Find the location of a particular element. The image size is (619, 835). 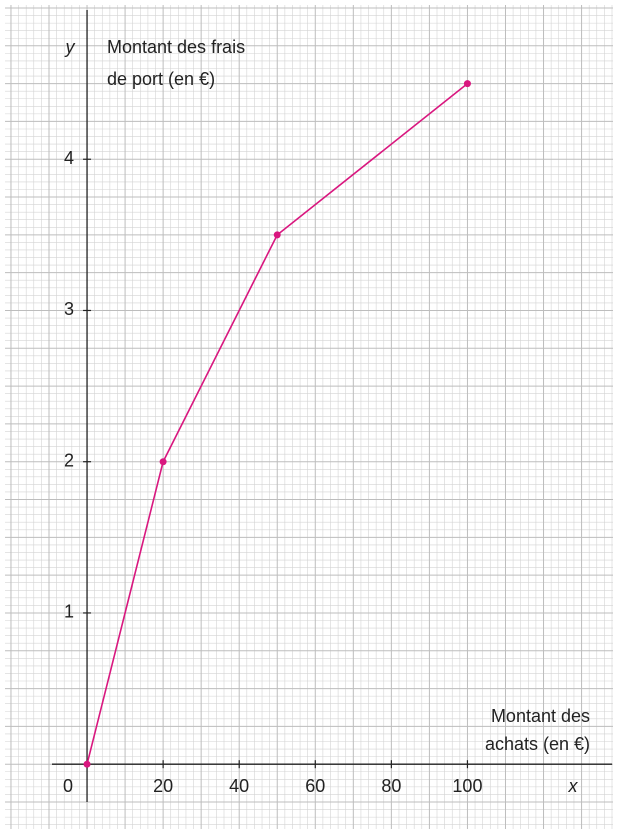

y-tick-label: 4 is located at coordinates (69, 158).